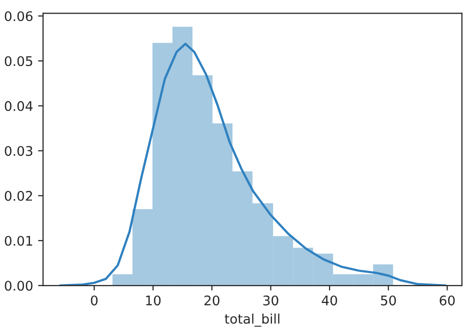 The height and width of the screenshot is (332, 468). Describe the element at coordinates (330, 300) in the screenshot. I see `x-tick-label: 40` at that location.